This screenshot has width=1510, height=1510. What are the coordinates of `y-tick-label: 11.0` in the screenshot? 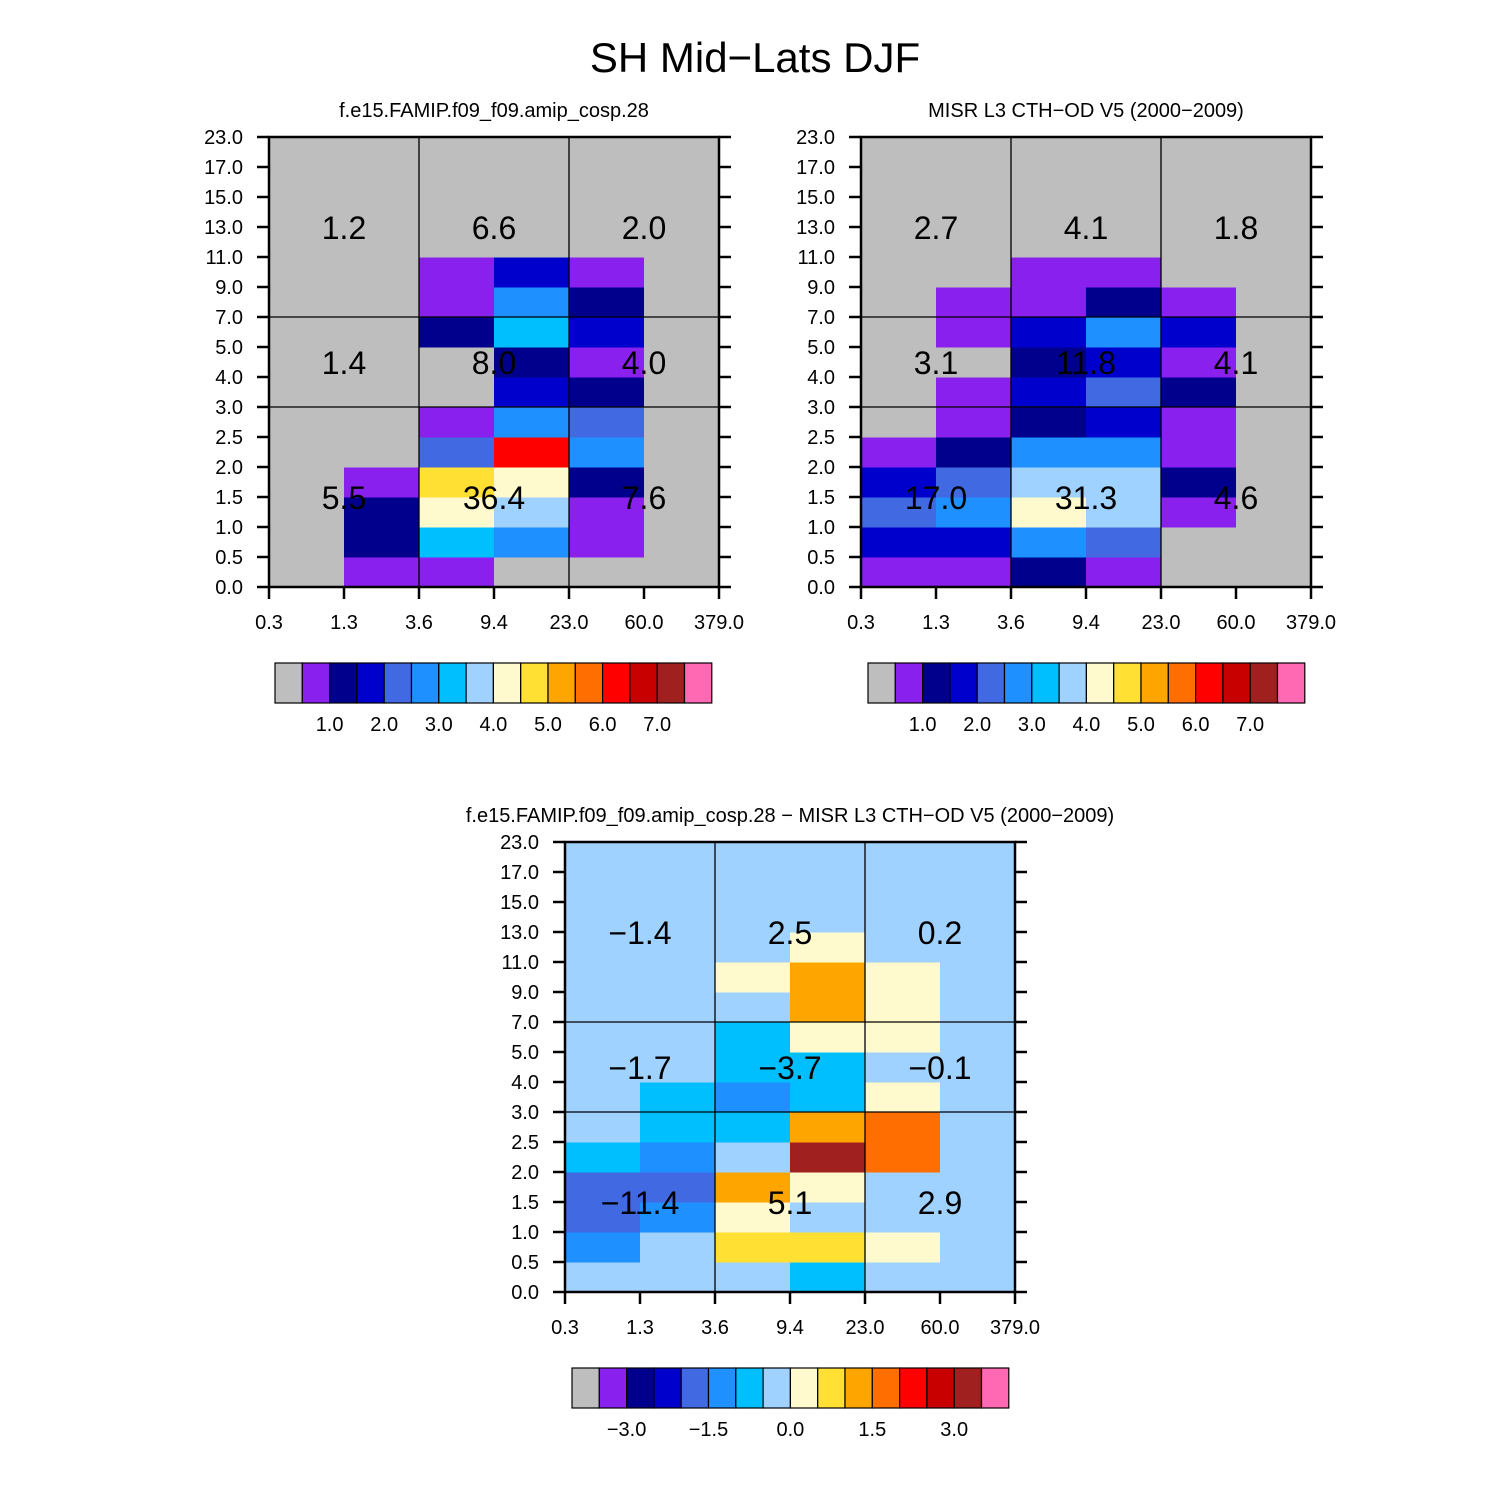 It's located at (224, 258).